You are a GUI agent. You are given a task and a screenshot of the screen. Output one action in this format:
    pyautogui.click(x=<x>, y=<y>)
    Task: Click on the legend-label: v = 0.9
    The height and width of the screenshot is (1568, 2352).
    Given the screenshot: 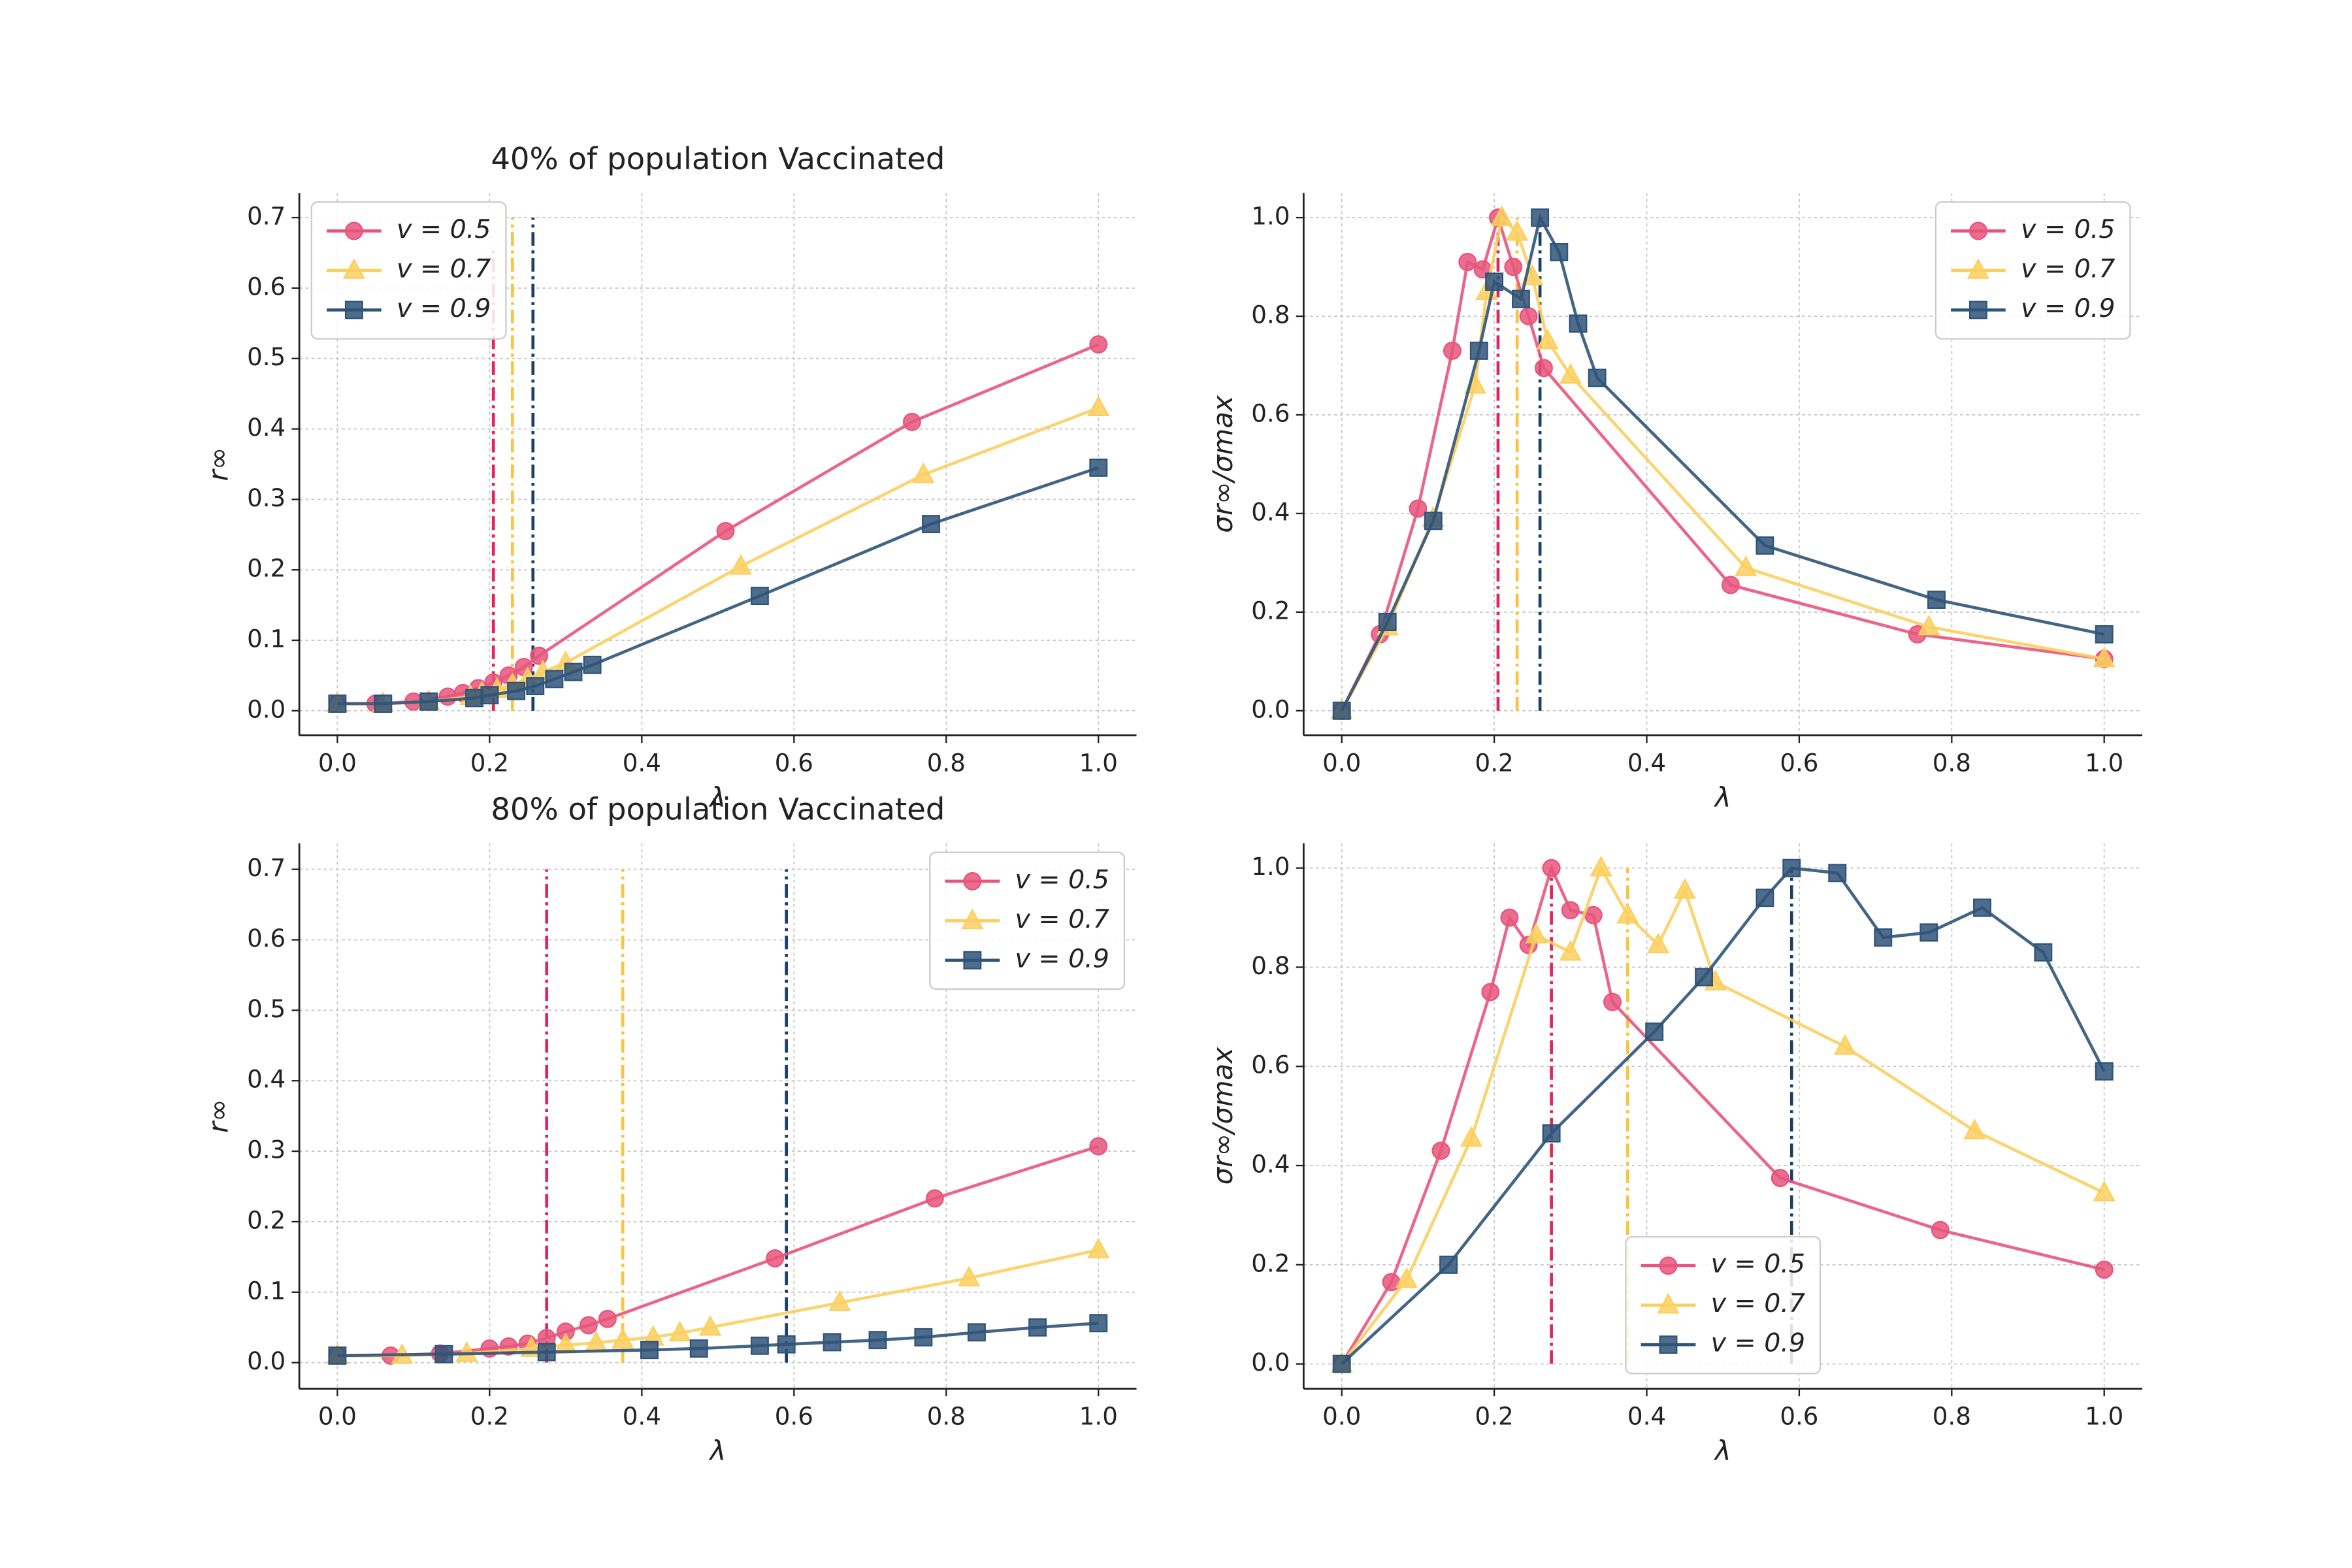 What is the action you would take?
    pyautogui.click(x=1758, y=1343)
    